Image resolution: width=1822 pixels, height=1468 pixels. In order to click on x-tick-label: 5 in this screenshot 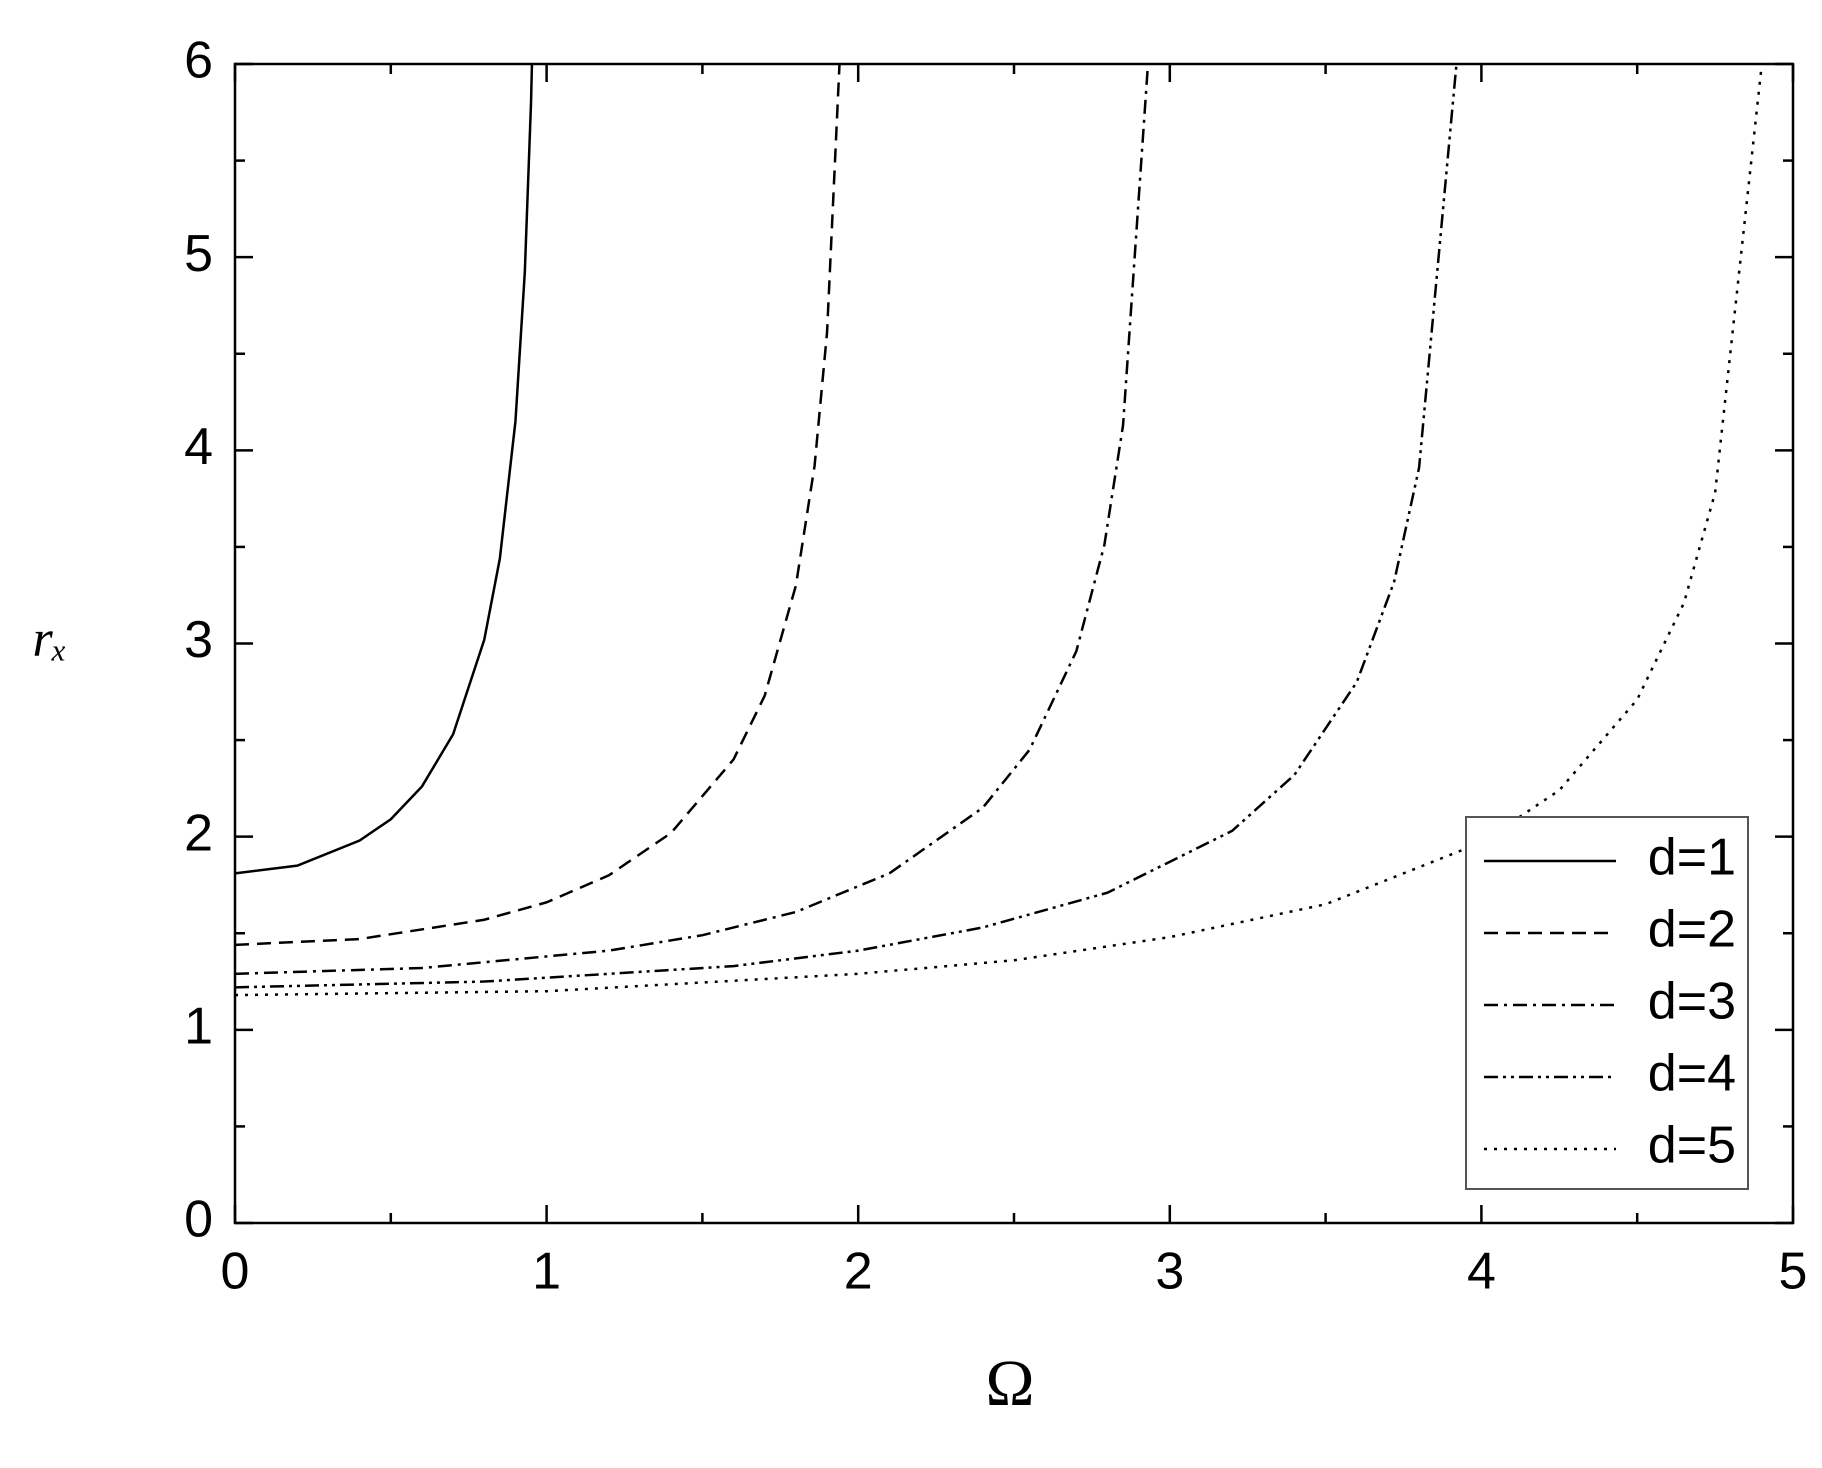, I will do `click(1793, 1272)`.